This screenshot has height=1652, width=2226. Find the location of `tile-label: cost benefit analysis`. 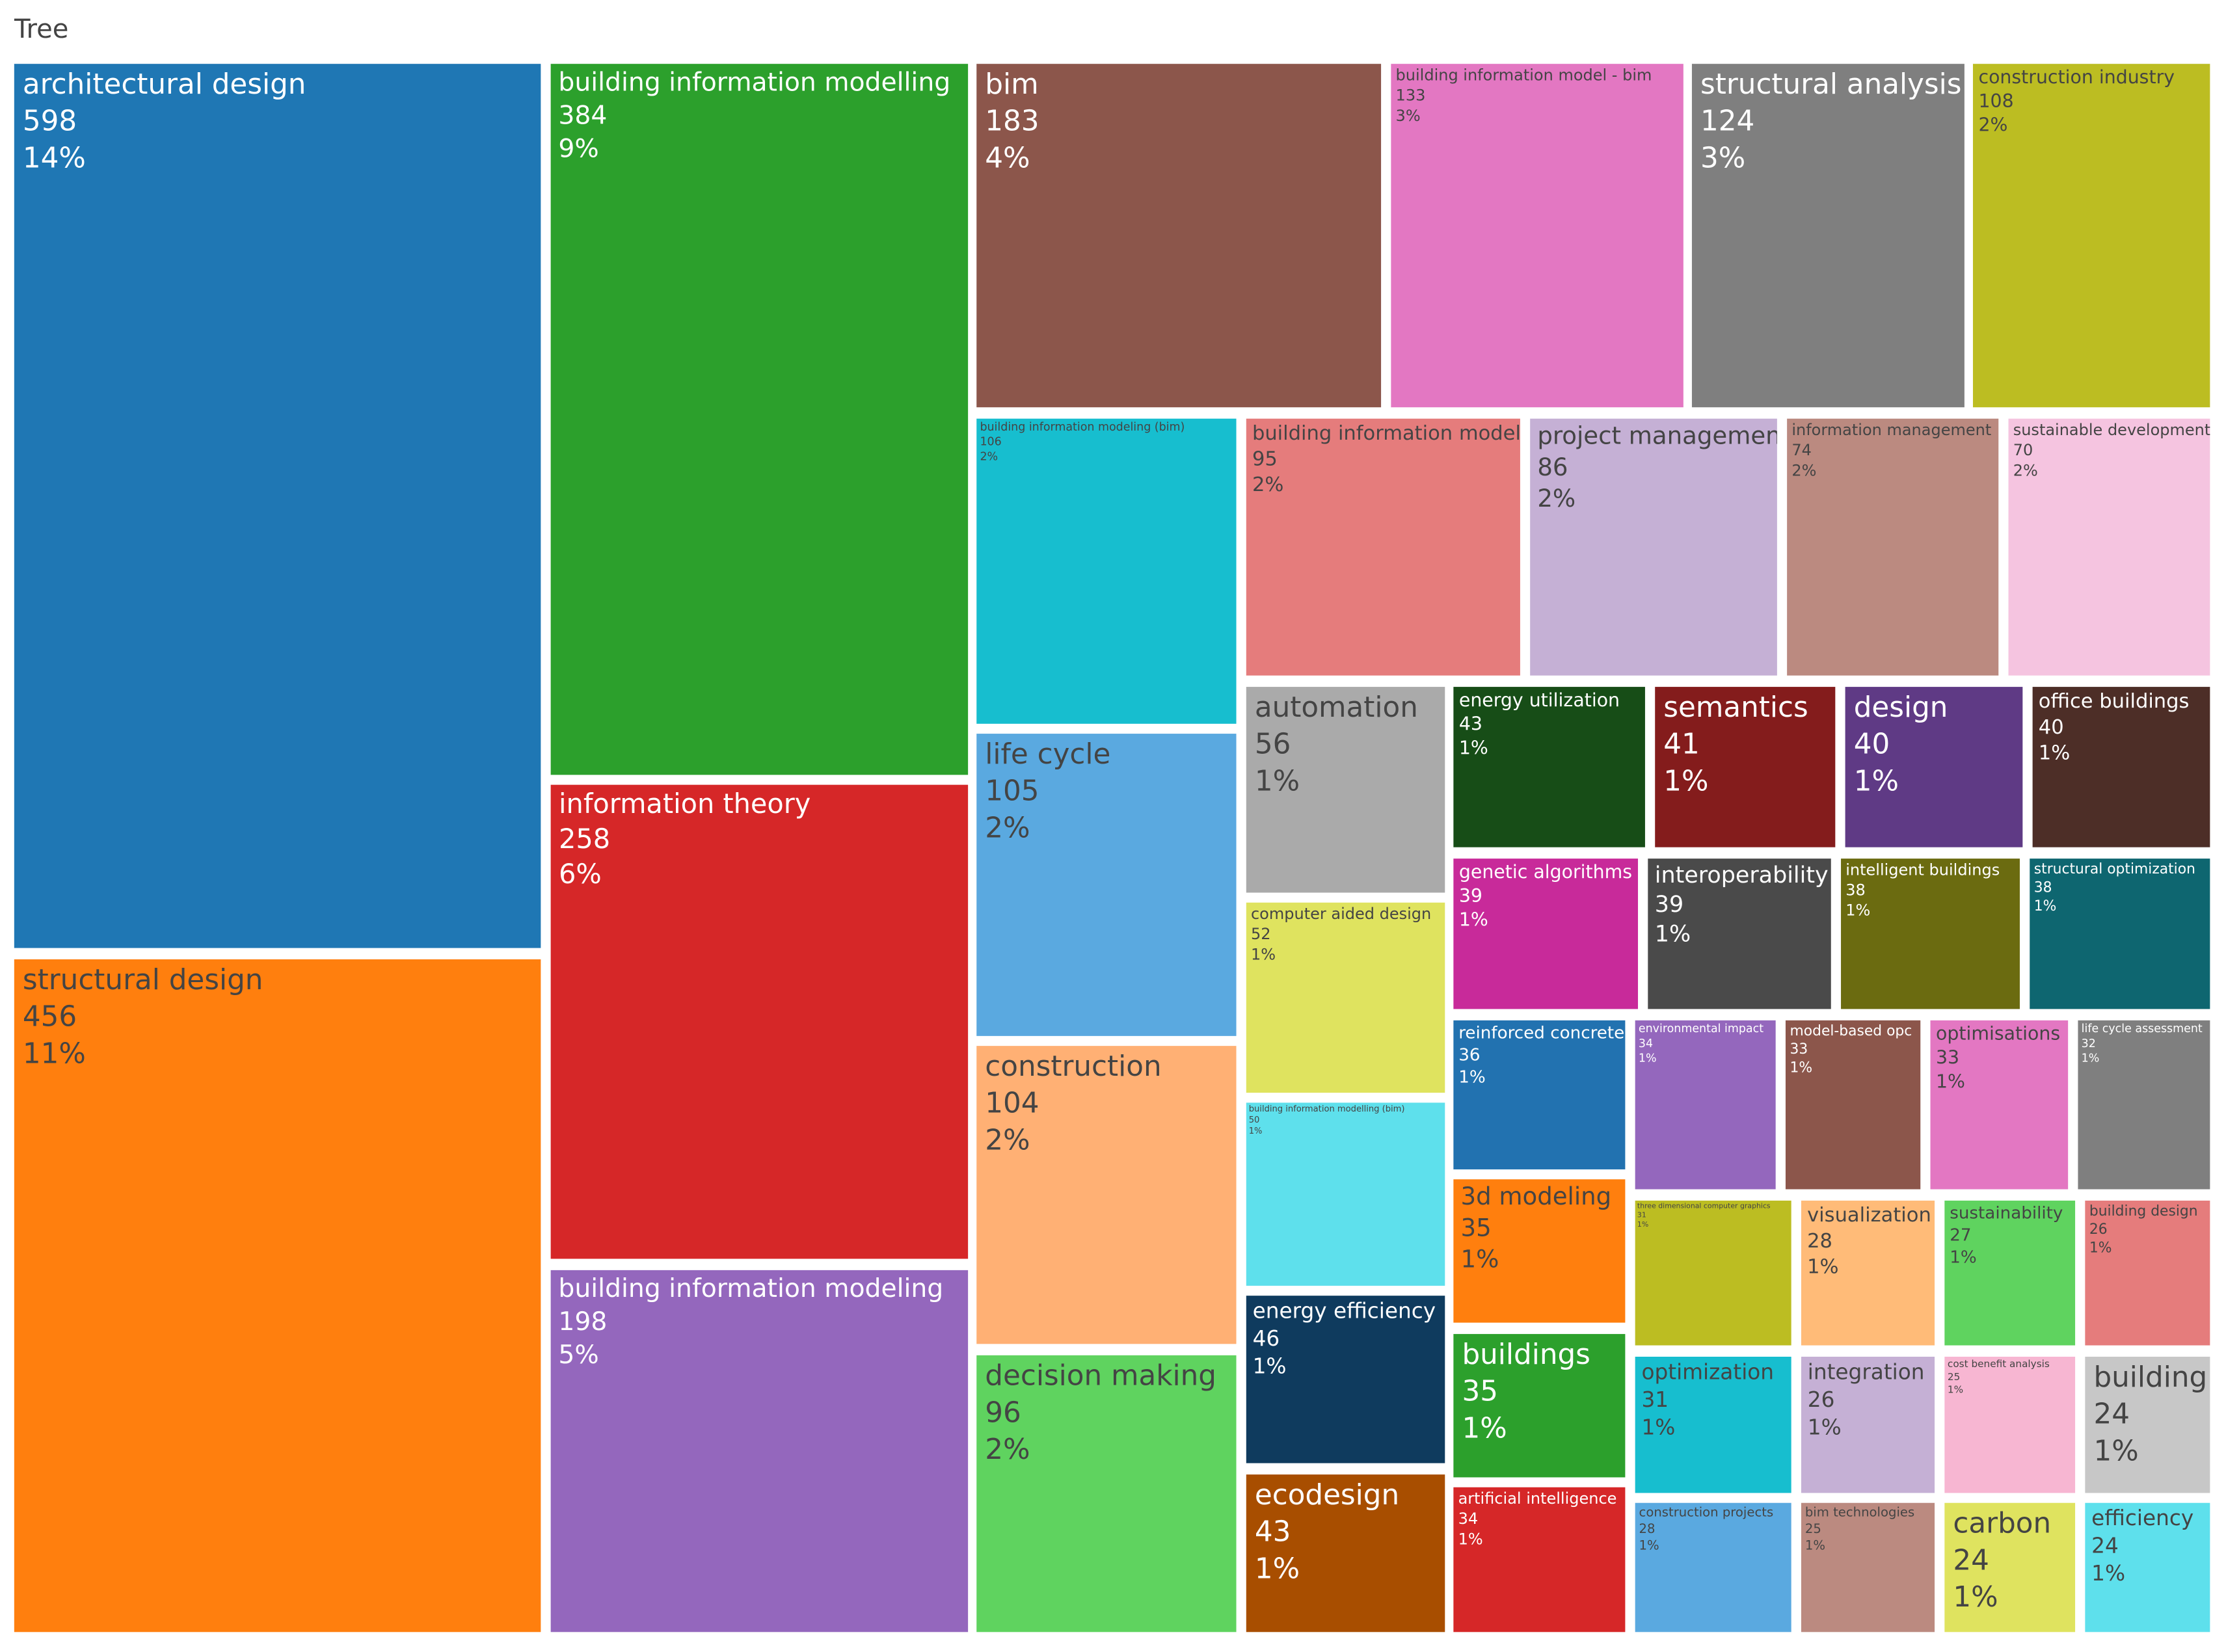

tile-label: cost benefit analysis is located at coordinates (1999, 1364).